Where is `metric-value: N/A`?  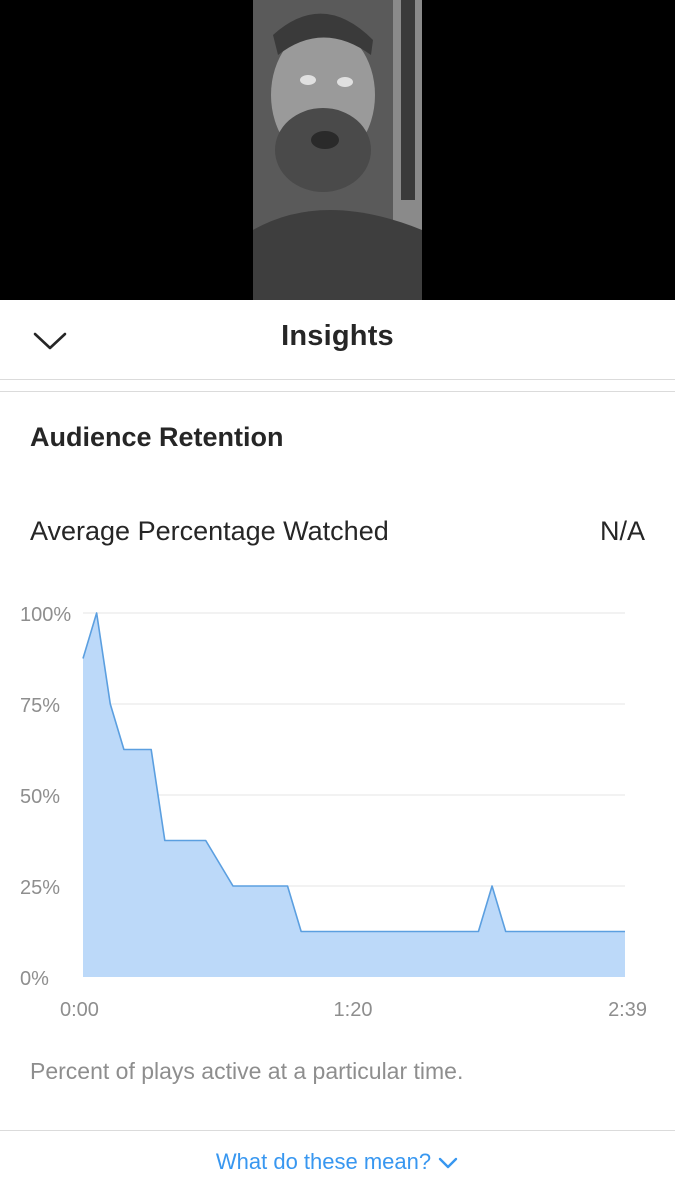 metric-value: N/A is located at coordinates (622, 531).